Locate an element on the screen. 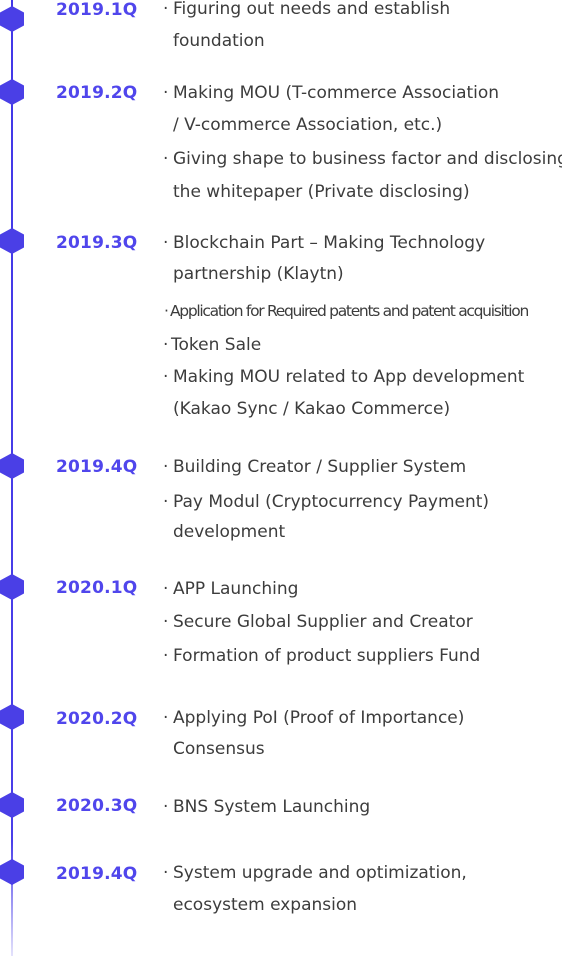  milestone-item-line: · System upgrade and optimization, is located at coordinates (315, 873).